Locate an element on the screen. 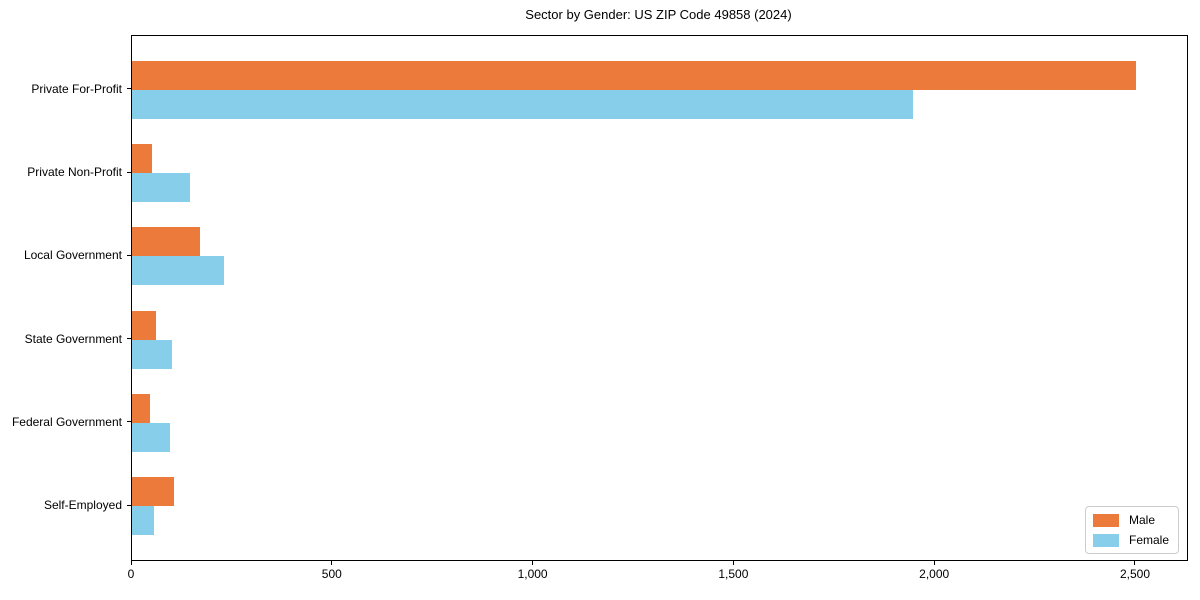 This screenshot has width=1200, height=600. bar-male-private-non-profit is located at coordinates (142, 159).